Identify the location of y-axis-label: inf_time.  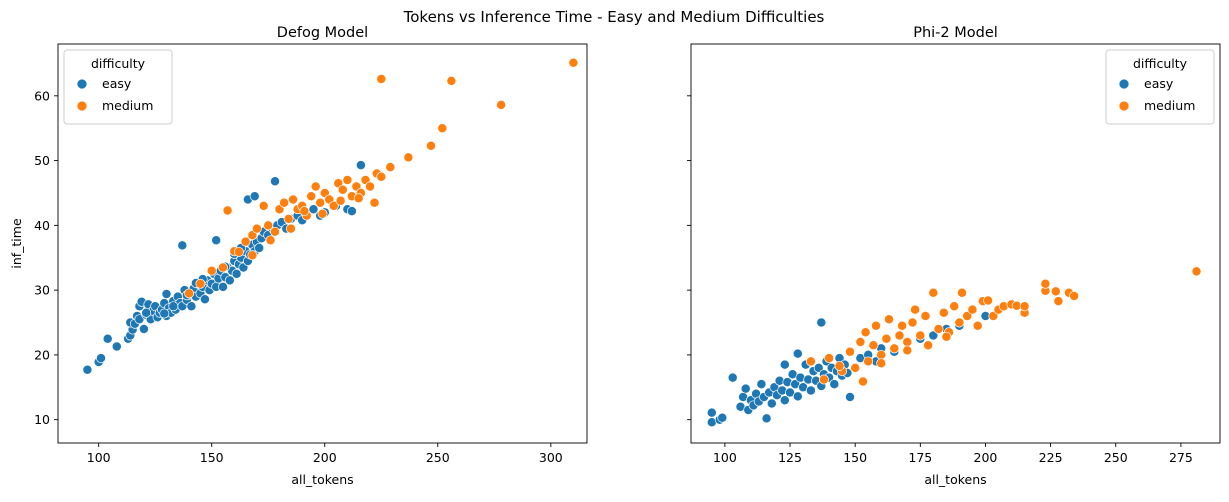
(16, 243).